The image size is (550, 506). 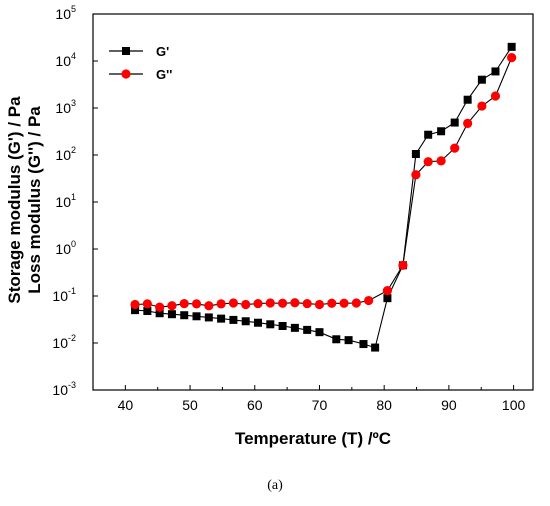 What do you see at coordinates (320, 405) in the screenshot?
I see `x-tick-label: 70` at bounding box center [320, 405].